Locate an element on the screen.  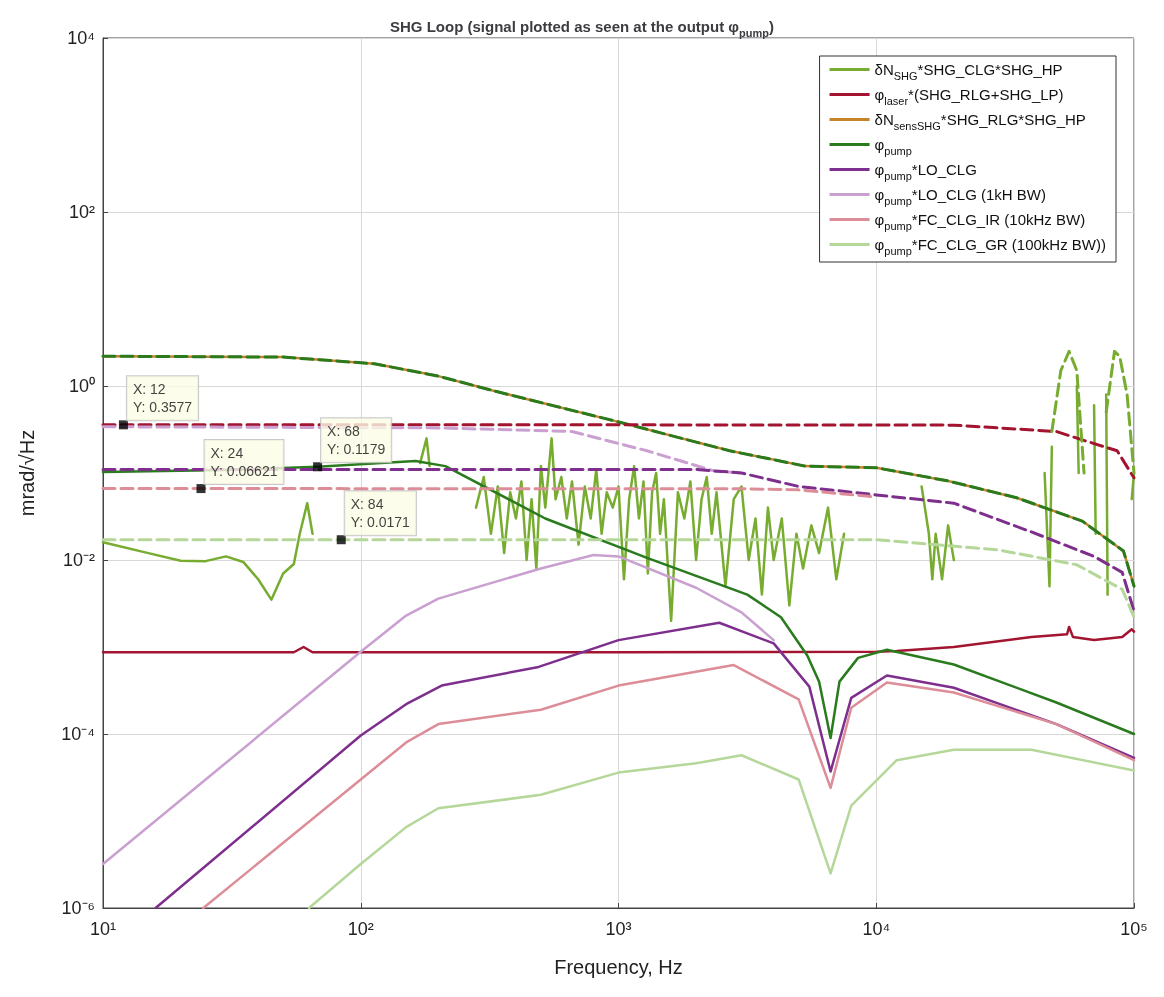
y-axis-title: mrad/√Hz is located at coordinates (27, 473).